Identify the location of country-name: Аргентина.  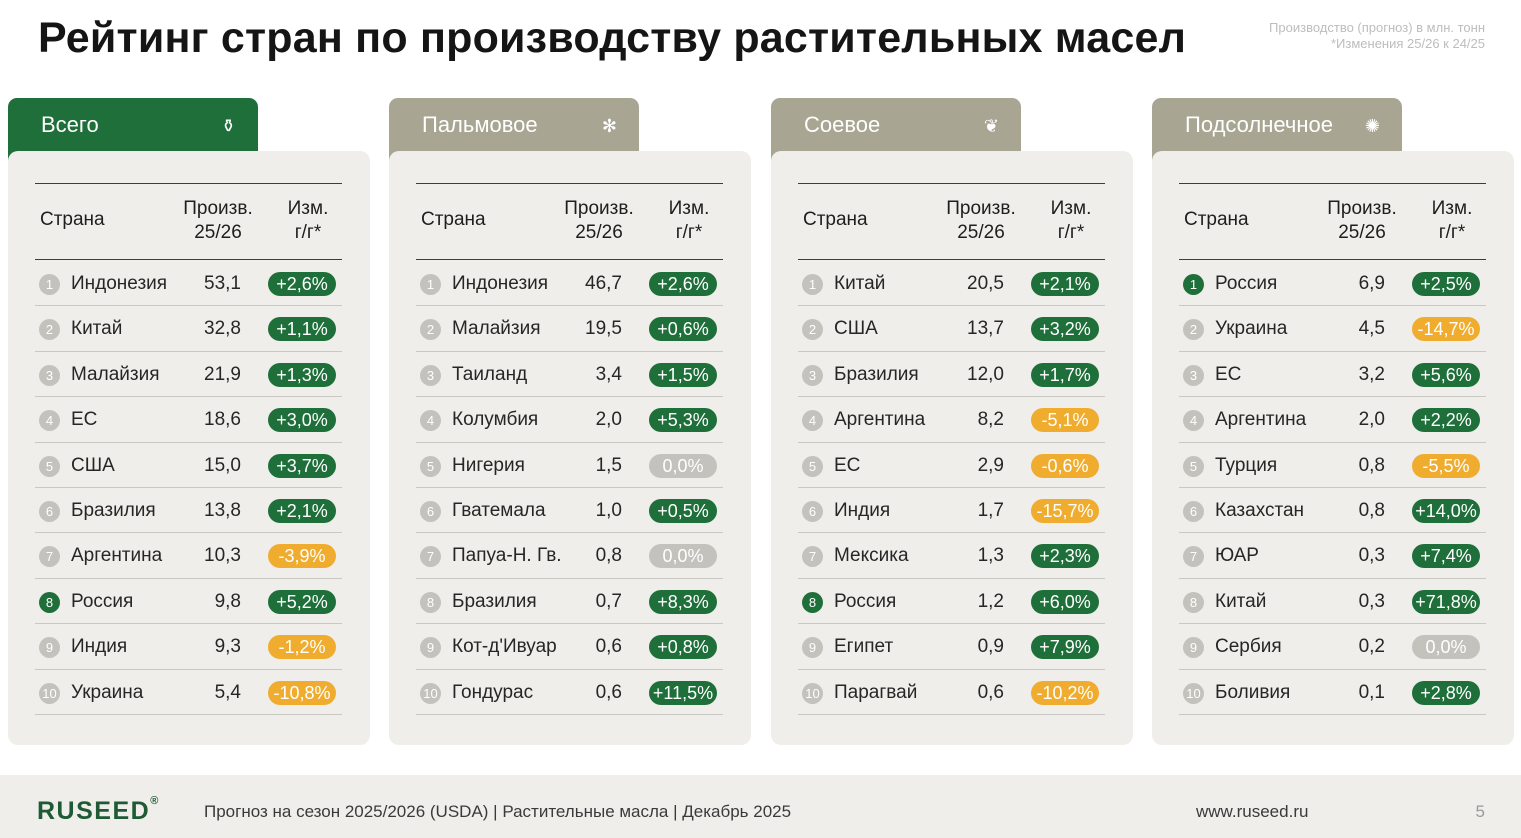
(117, 556).